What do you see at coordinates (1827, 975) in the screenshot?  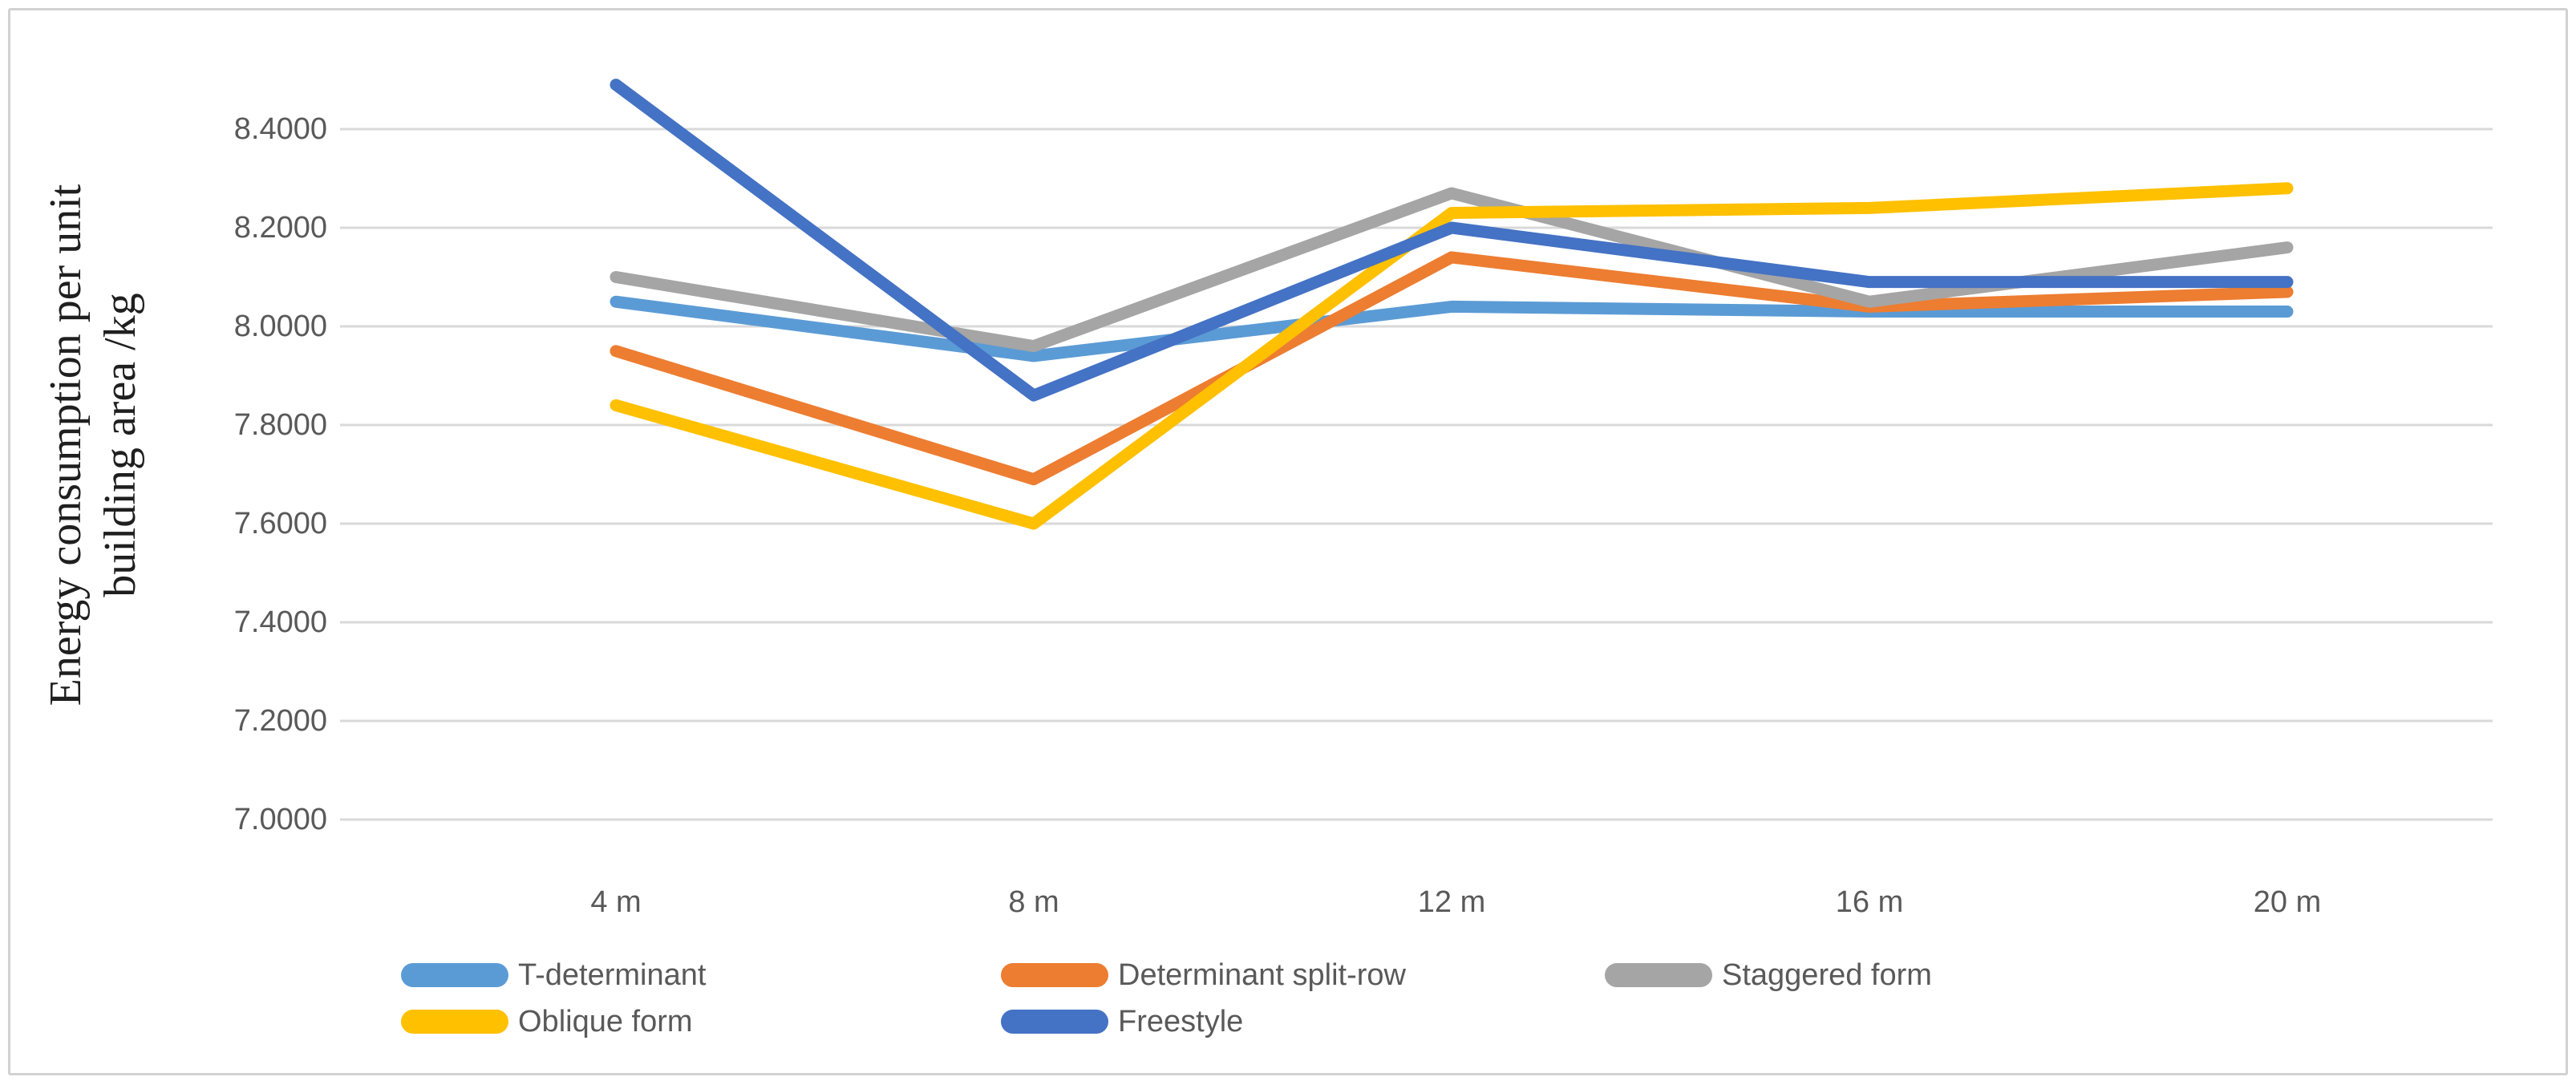 I see `legend-label: Staggered form` at bounding box center [1827, 975].